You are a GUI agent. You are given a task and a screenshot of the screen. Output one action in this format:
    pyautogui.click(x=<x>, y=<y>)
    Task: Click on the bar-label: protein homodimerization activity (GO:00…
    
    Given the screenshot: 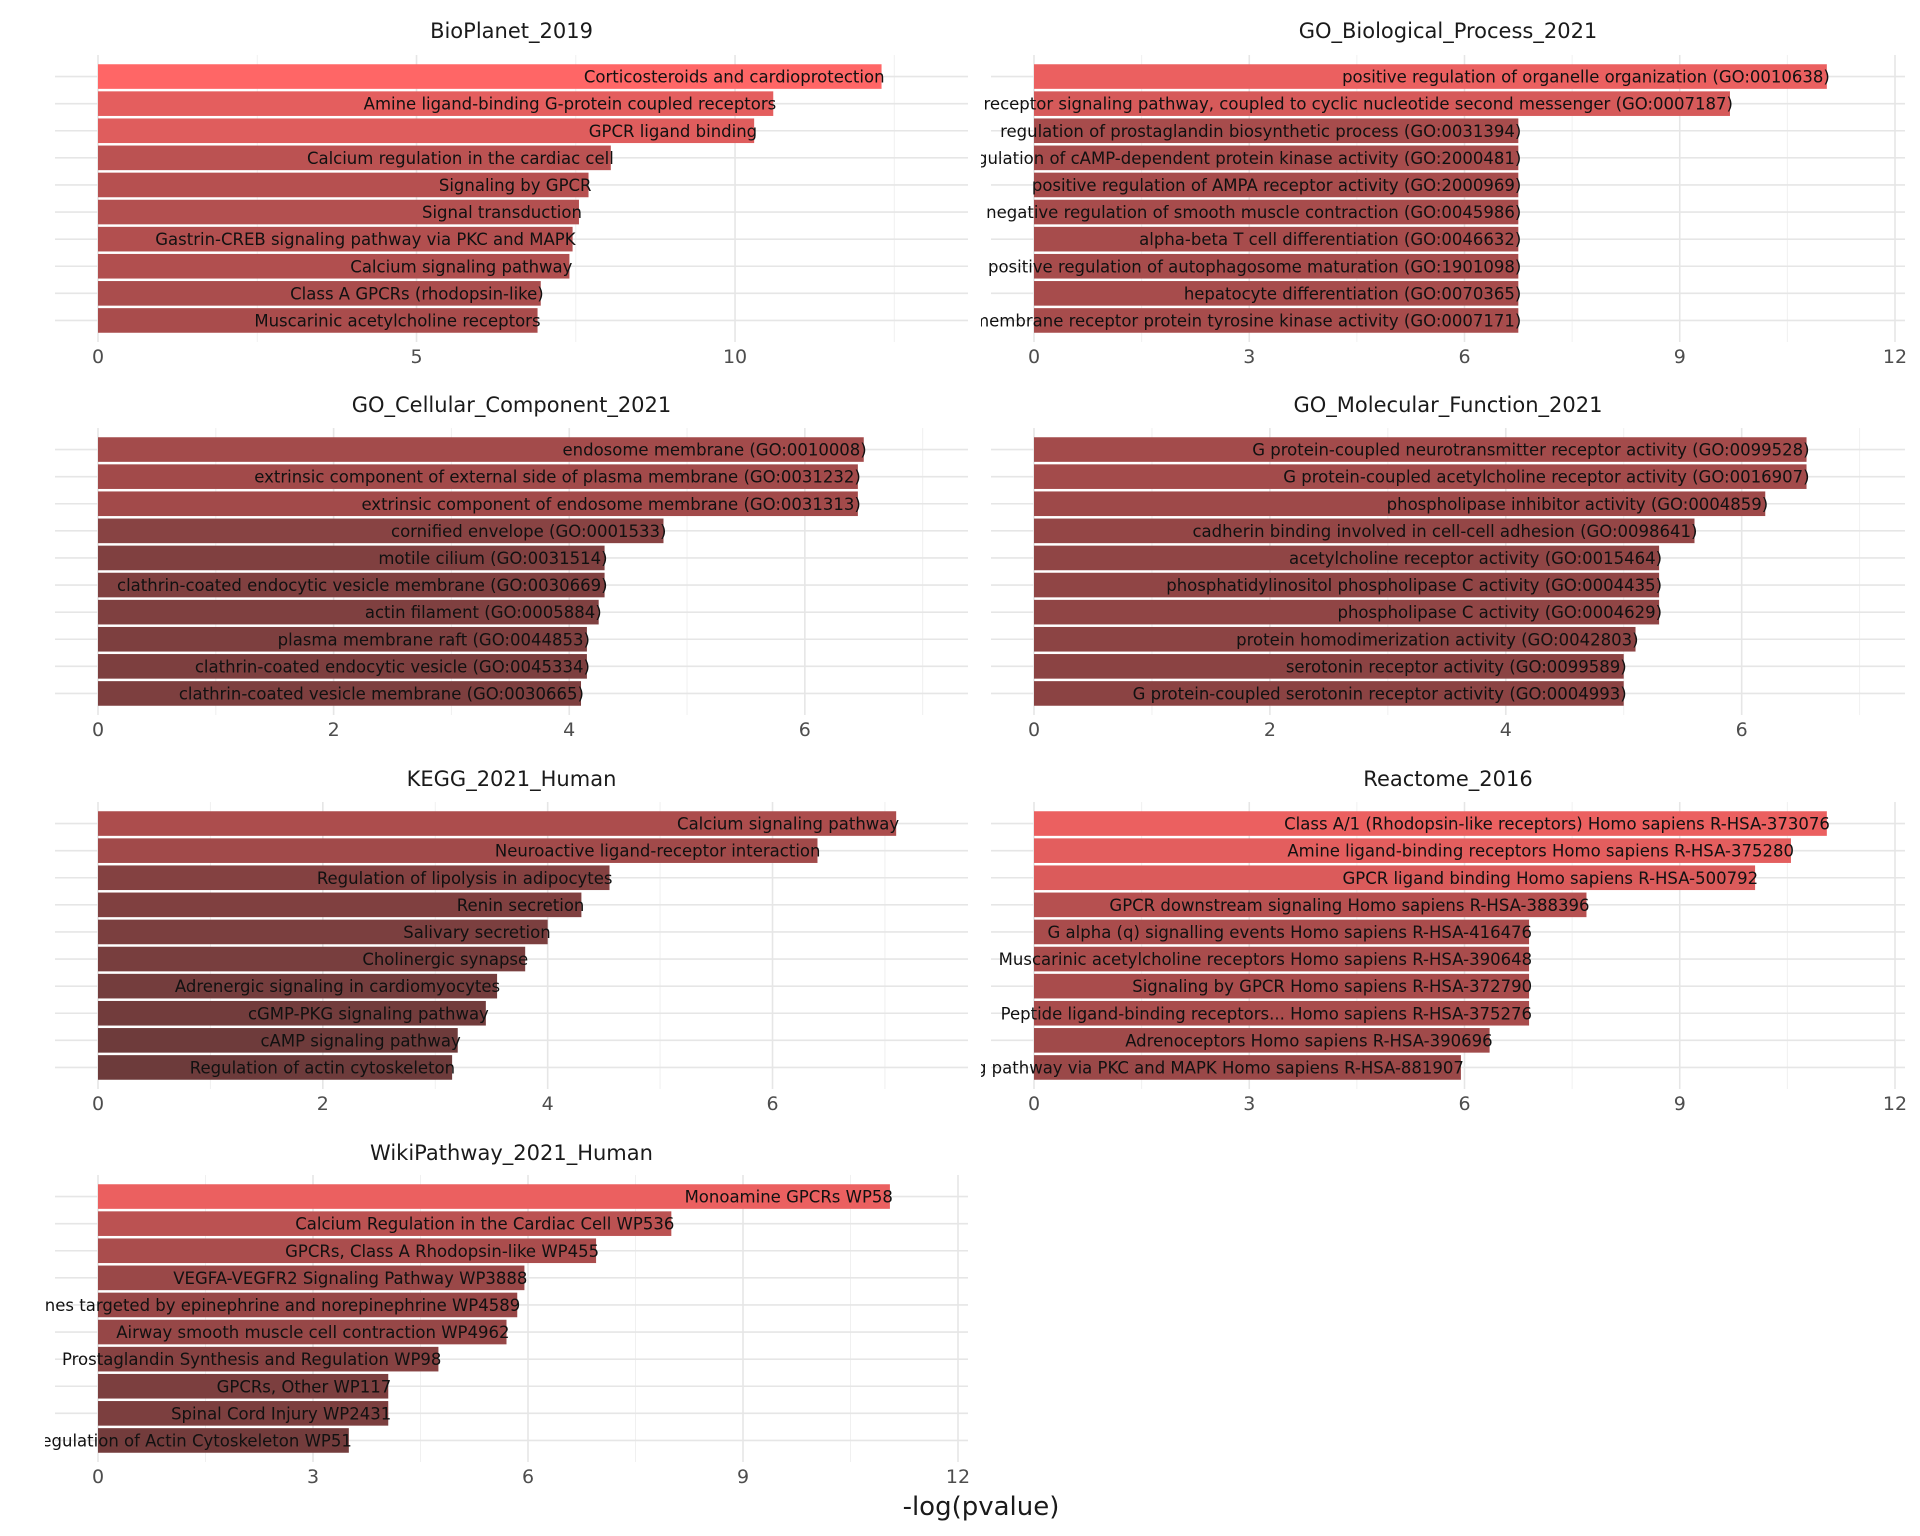 What is the action you would take?
    pyautogui.click(x=1437, y=639)
    